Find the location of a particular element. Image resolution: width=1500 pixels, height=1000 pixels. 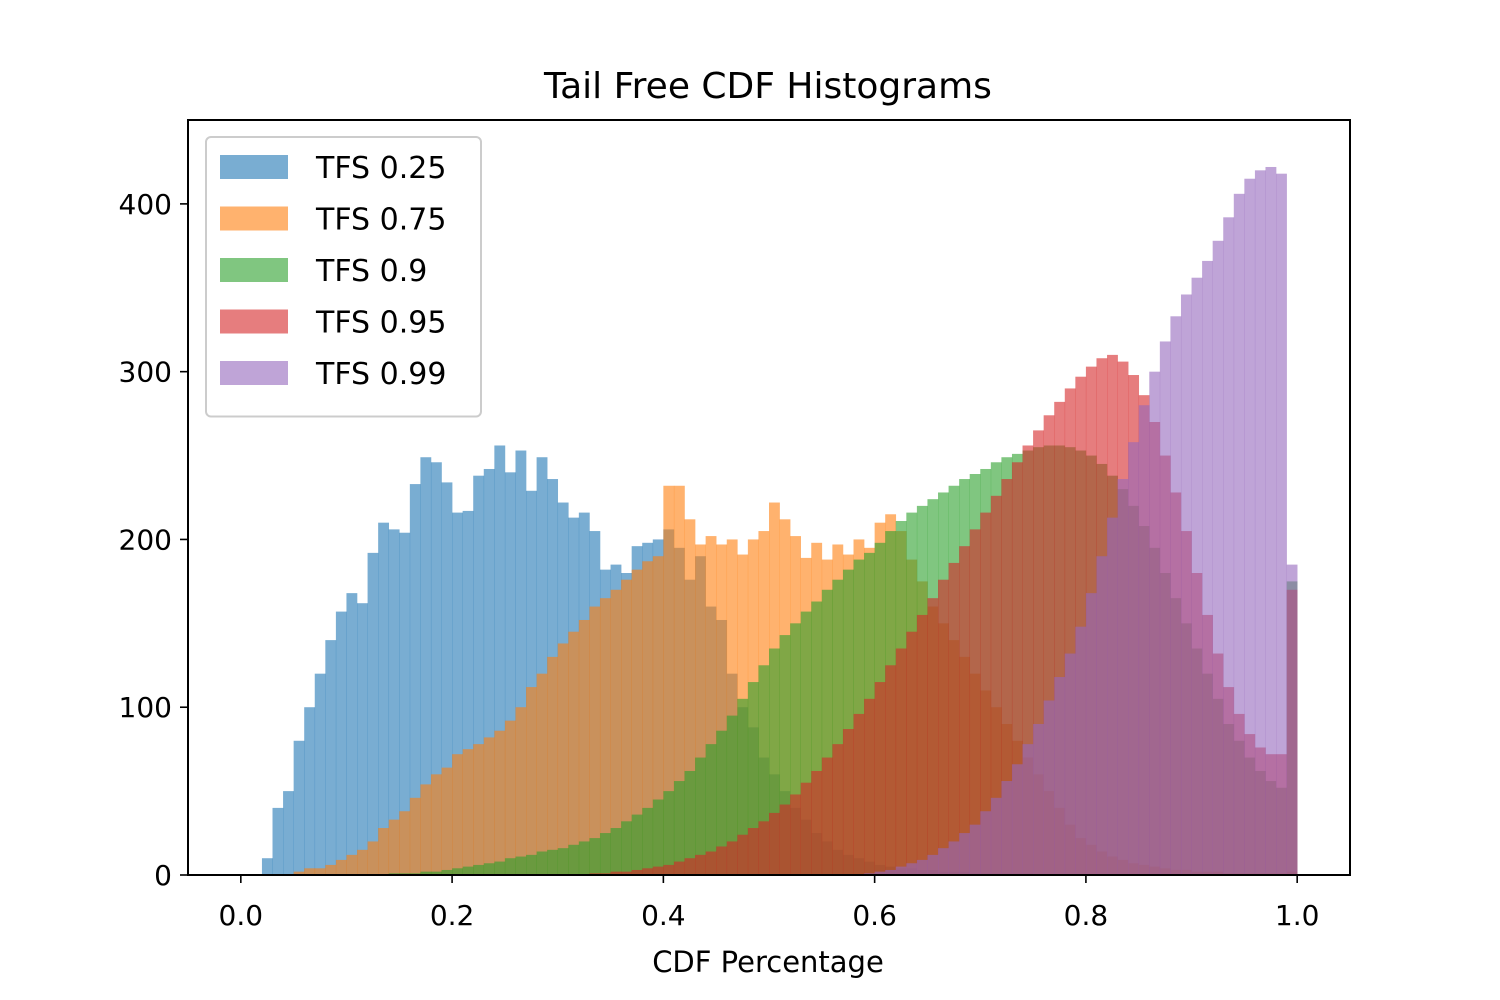

x-axis: 0.0 0.2 0.4 0.6 0.8 1.0 is located at coordinates (769, 903).